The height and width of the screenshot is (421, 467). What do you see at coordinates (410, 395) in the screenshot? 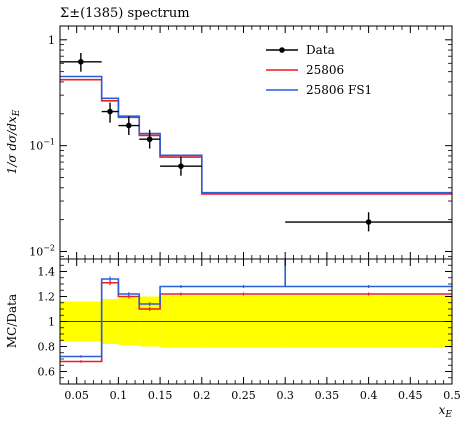
I see `ratio-x-tick-label: 0.45` at bounding box center [410, 395].